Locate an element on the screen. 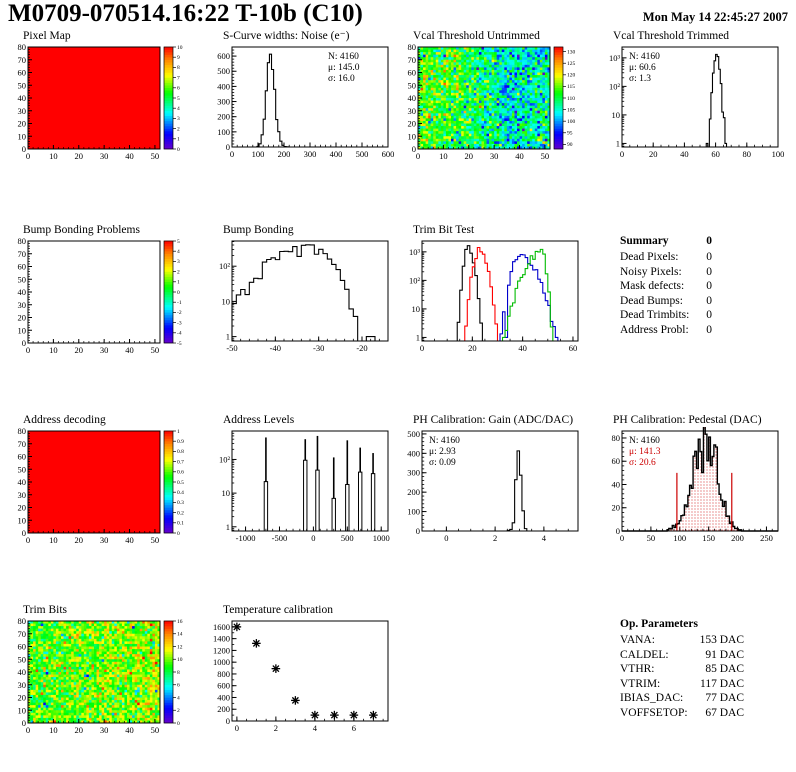 The height and width of the screenshot is (772, 796). svg-text: 1 is located at coordinates (618, 143).